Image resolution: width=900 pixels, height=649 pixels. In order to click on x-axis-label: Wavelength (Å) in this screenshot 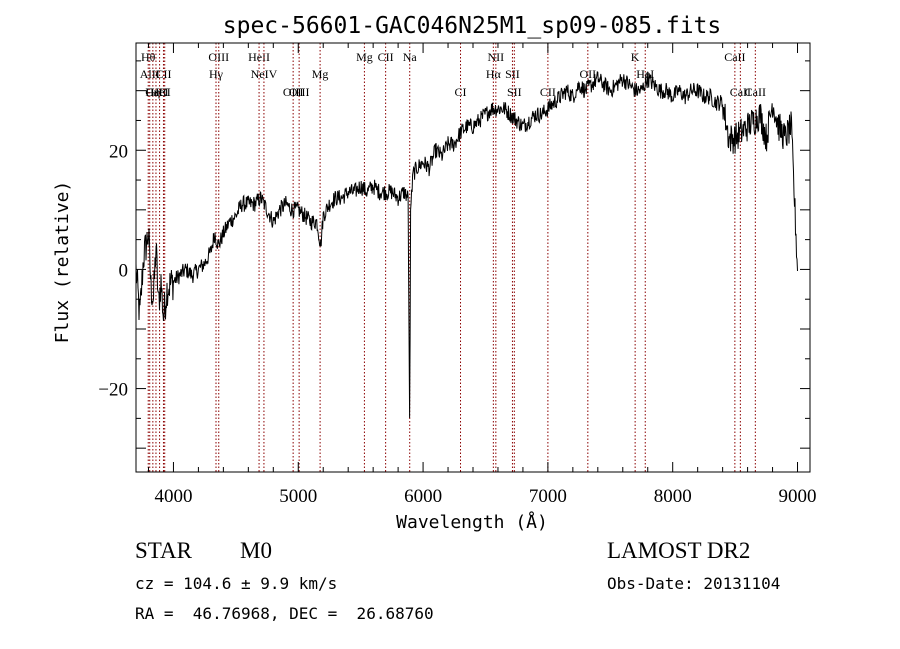, I will do `click(472, 522)`.